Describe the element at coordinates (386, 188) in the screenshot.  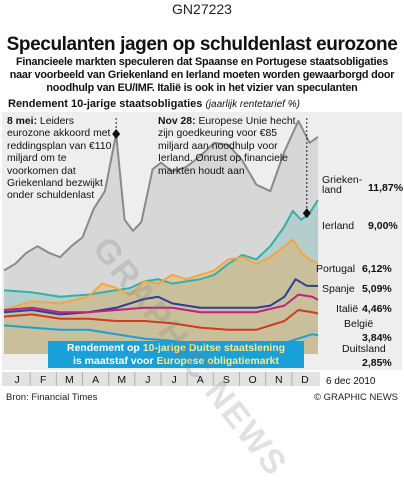
I see `series-value-griekenland: 11,87%` at that location.